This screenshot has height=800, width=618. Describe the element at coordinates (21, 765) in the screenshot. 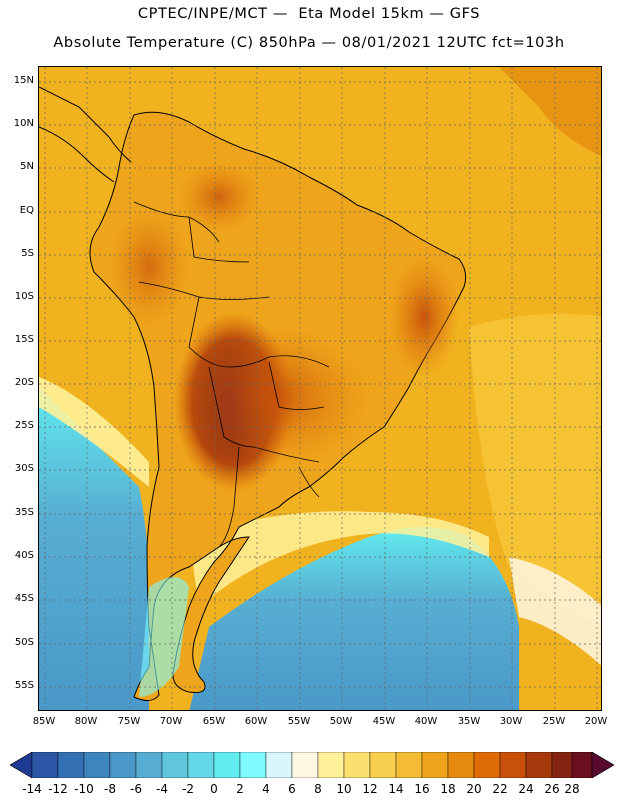

I see `colorbar-low-arrow` at that location.